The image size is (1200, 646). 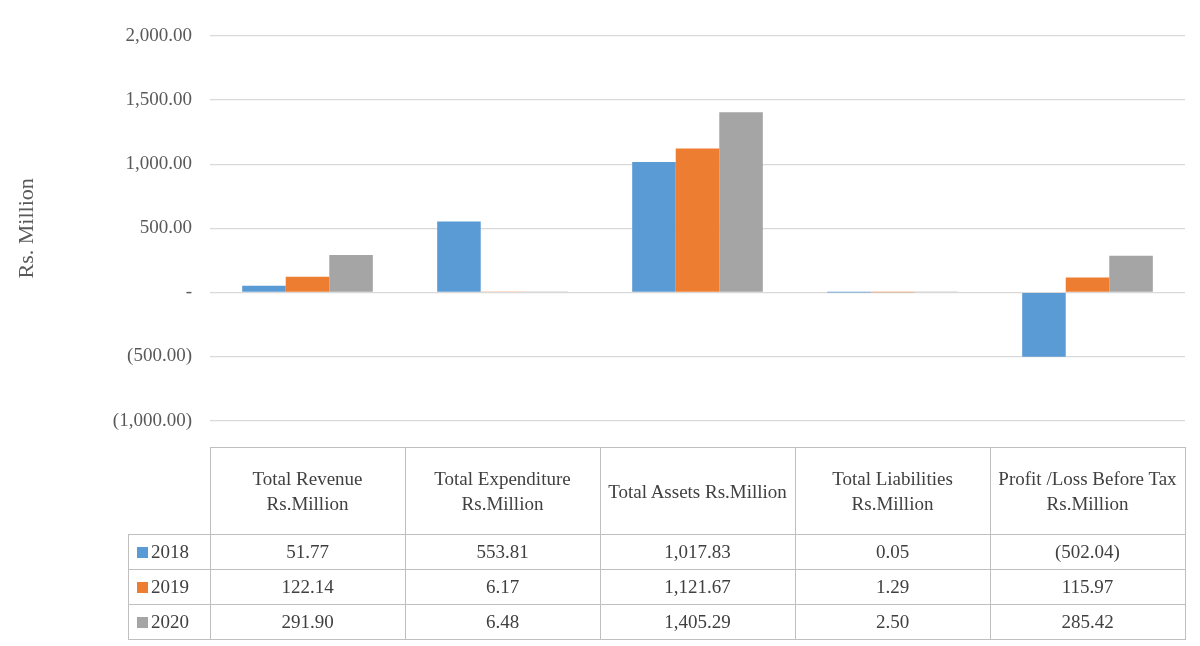 I want to click on data-label: 1,405.29, so click(x=697, y=622).